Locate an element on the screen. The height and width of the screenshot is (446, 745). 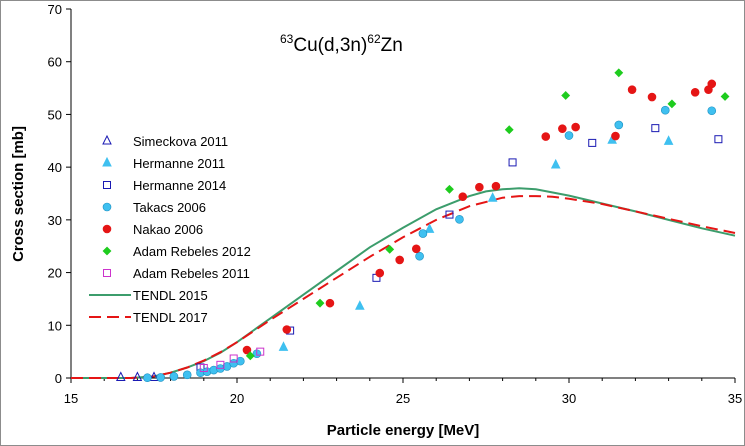
legend-label-adam-rebeles-2012: Adam Rebeles 2012 is located at coordinates (192, 251).